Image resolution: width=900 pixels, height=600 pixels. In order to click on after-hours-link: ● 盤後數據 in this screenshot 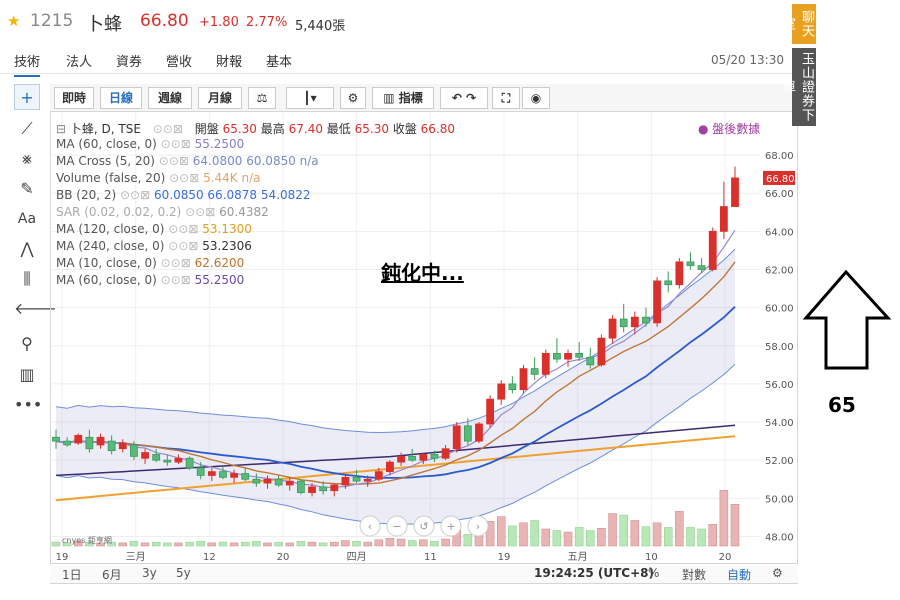, I will do `click(729, 129)`.